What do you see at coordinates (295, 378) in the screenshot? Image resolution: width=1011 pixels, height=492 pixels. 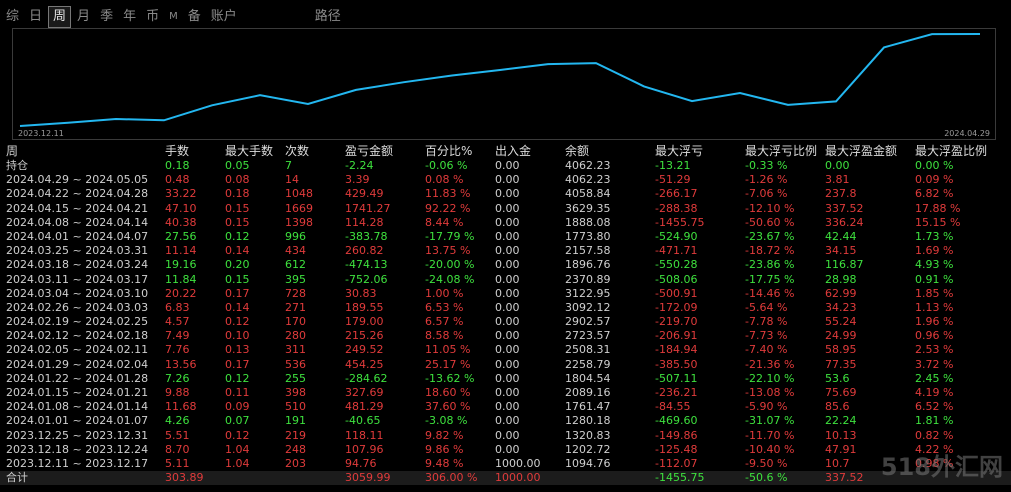 I see `cell-col-3: 255` at bounding box center [295, 378].